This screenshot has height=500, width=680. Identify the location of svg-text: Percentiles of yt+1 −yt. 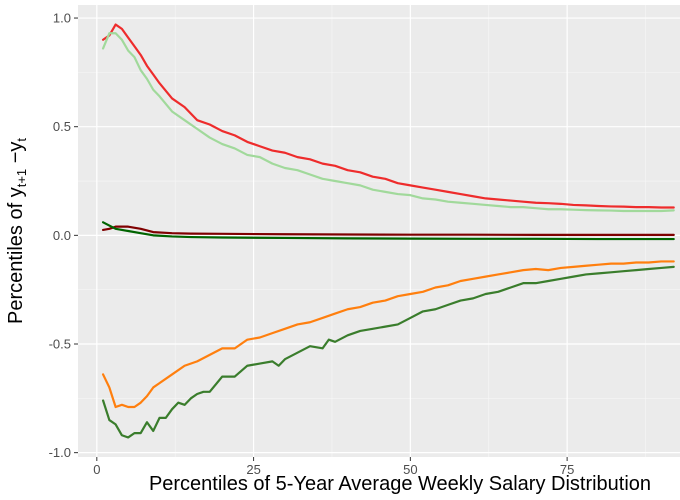
(17, 231).